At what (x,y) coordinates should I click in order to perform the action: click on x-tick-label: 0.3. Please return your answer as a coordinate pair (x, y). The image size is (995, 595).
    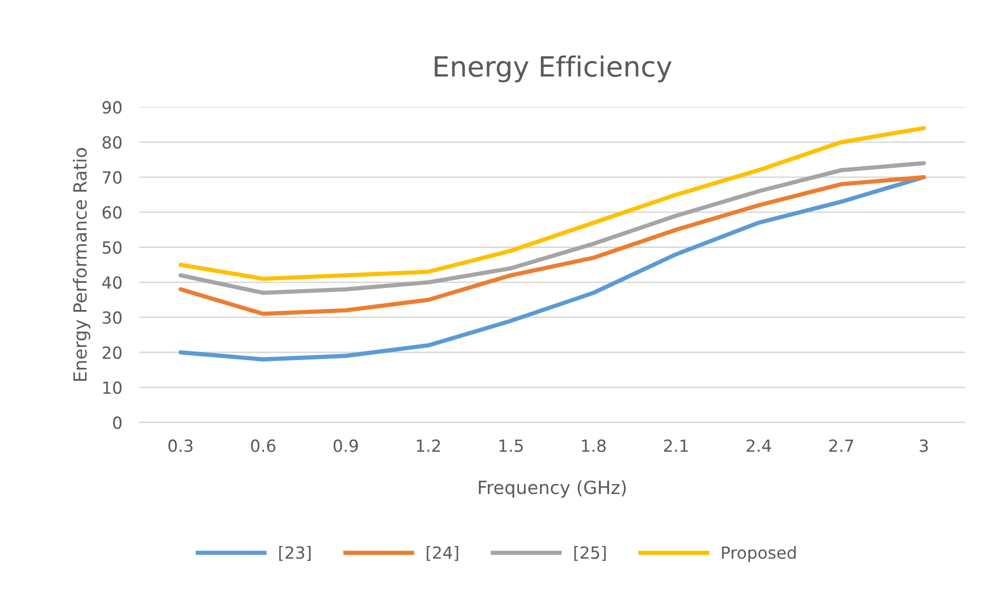
    Looking at the image, I should click on (180, 445).